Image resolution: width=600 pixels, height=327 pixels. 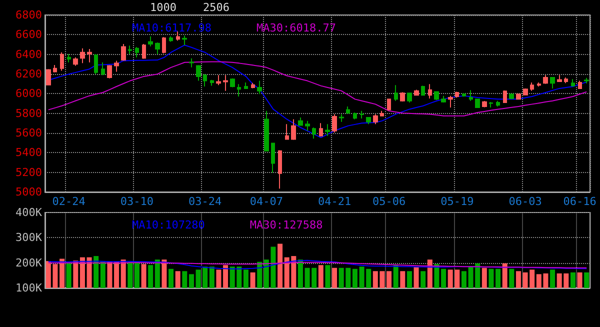 I want to click on y-tick-label: 5000, so click(x=29, y=192).